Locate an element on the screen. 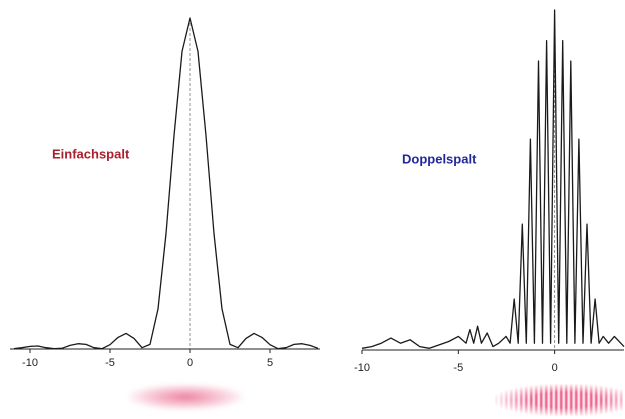 The image size is (625, 419). x-tick-label: 5 is located at coordinates (270, 363).